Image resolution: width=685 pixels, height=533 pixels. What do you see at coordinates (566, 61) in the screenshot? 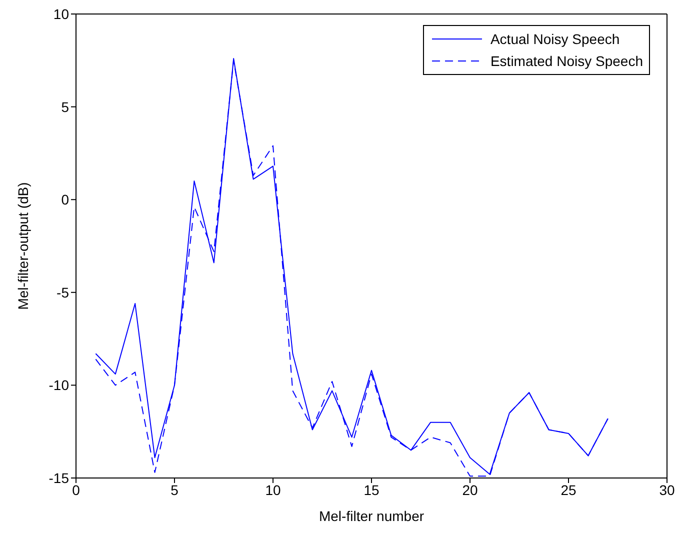
I see `legend-label: Estimated Noisy Speech` at bounding box center [566, 61].